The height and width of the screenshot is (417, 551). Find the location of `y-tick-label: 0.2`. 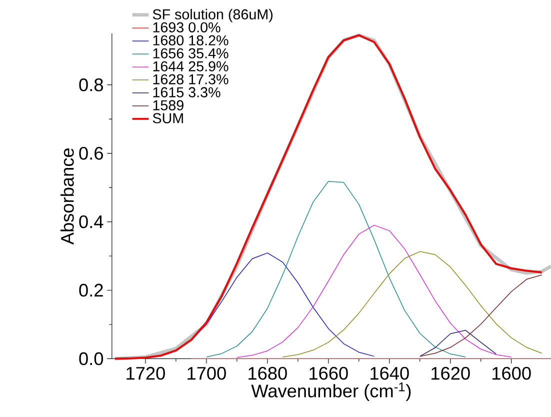

y-tick-label: 0.2 is located at coordinates (91, 290).